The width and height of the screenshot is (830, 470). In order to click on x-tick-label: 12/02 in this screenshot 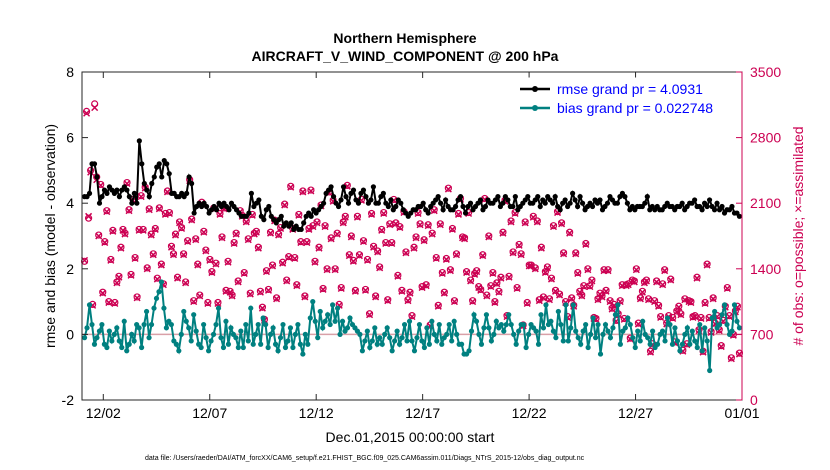, I will do `click(103, 413)`.